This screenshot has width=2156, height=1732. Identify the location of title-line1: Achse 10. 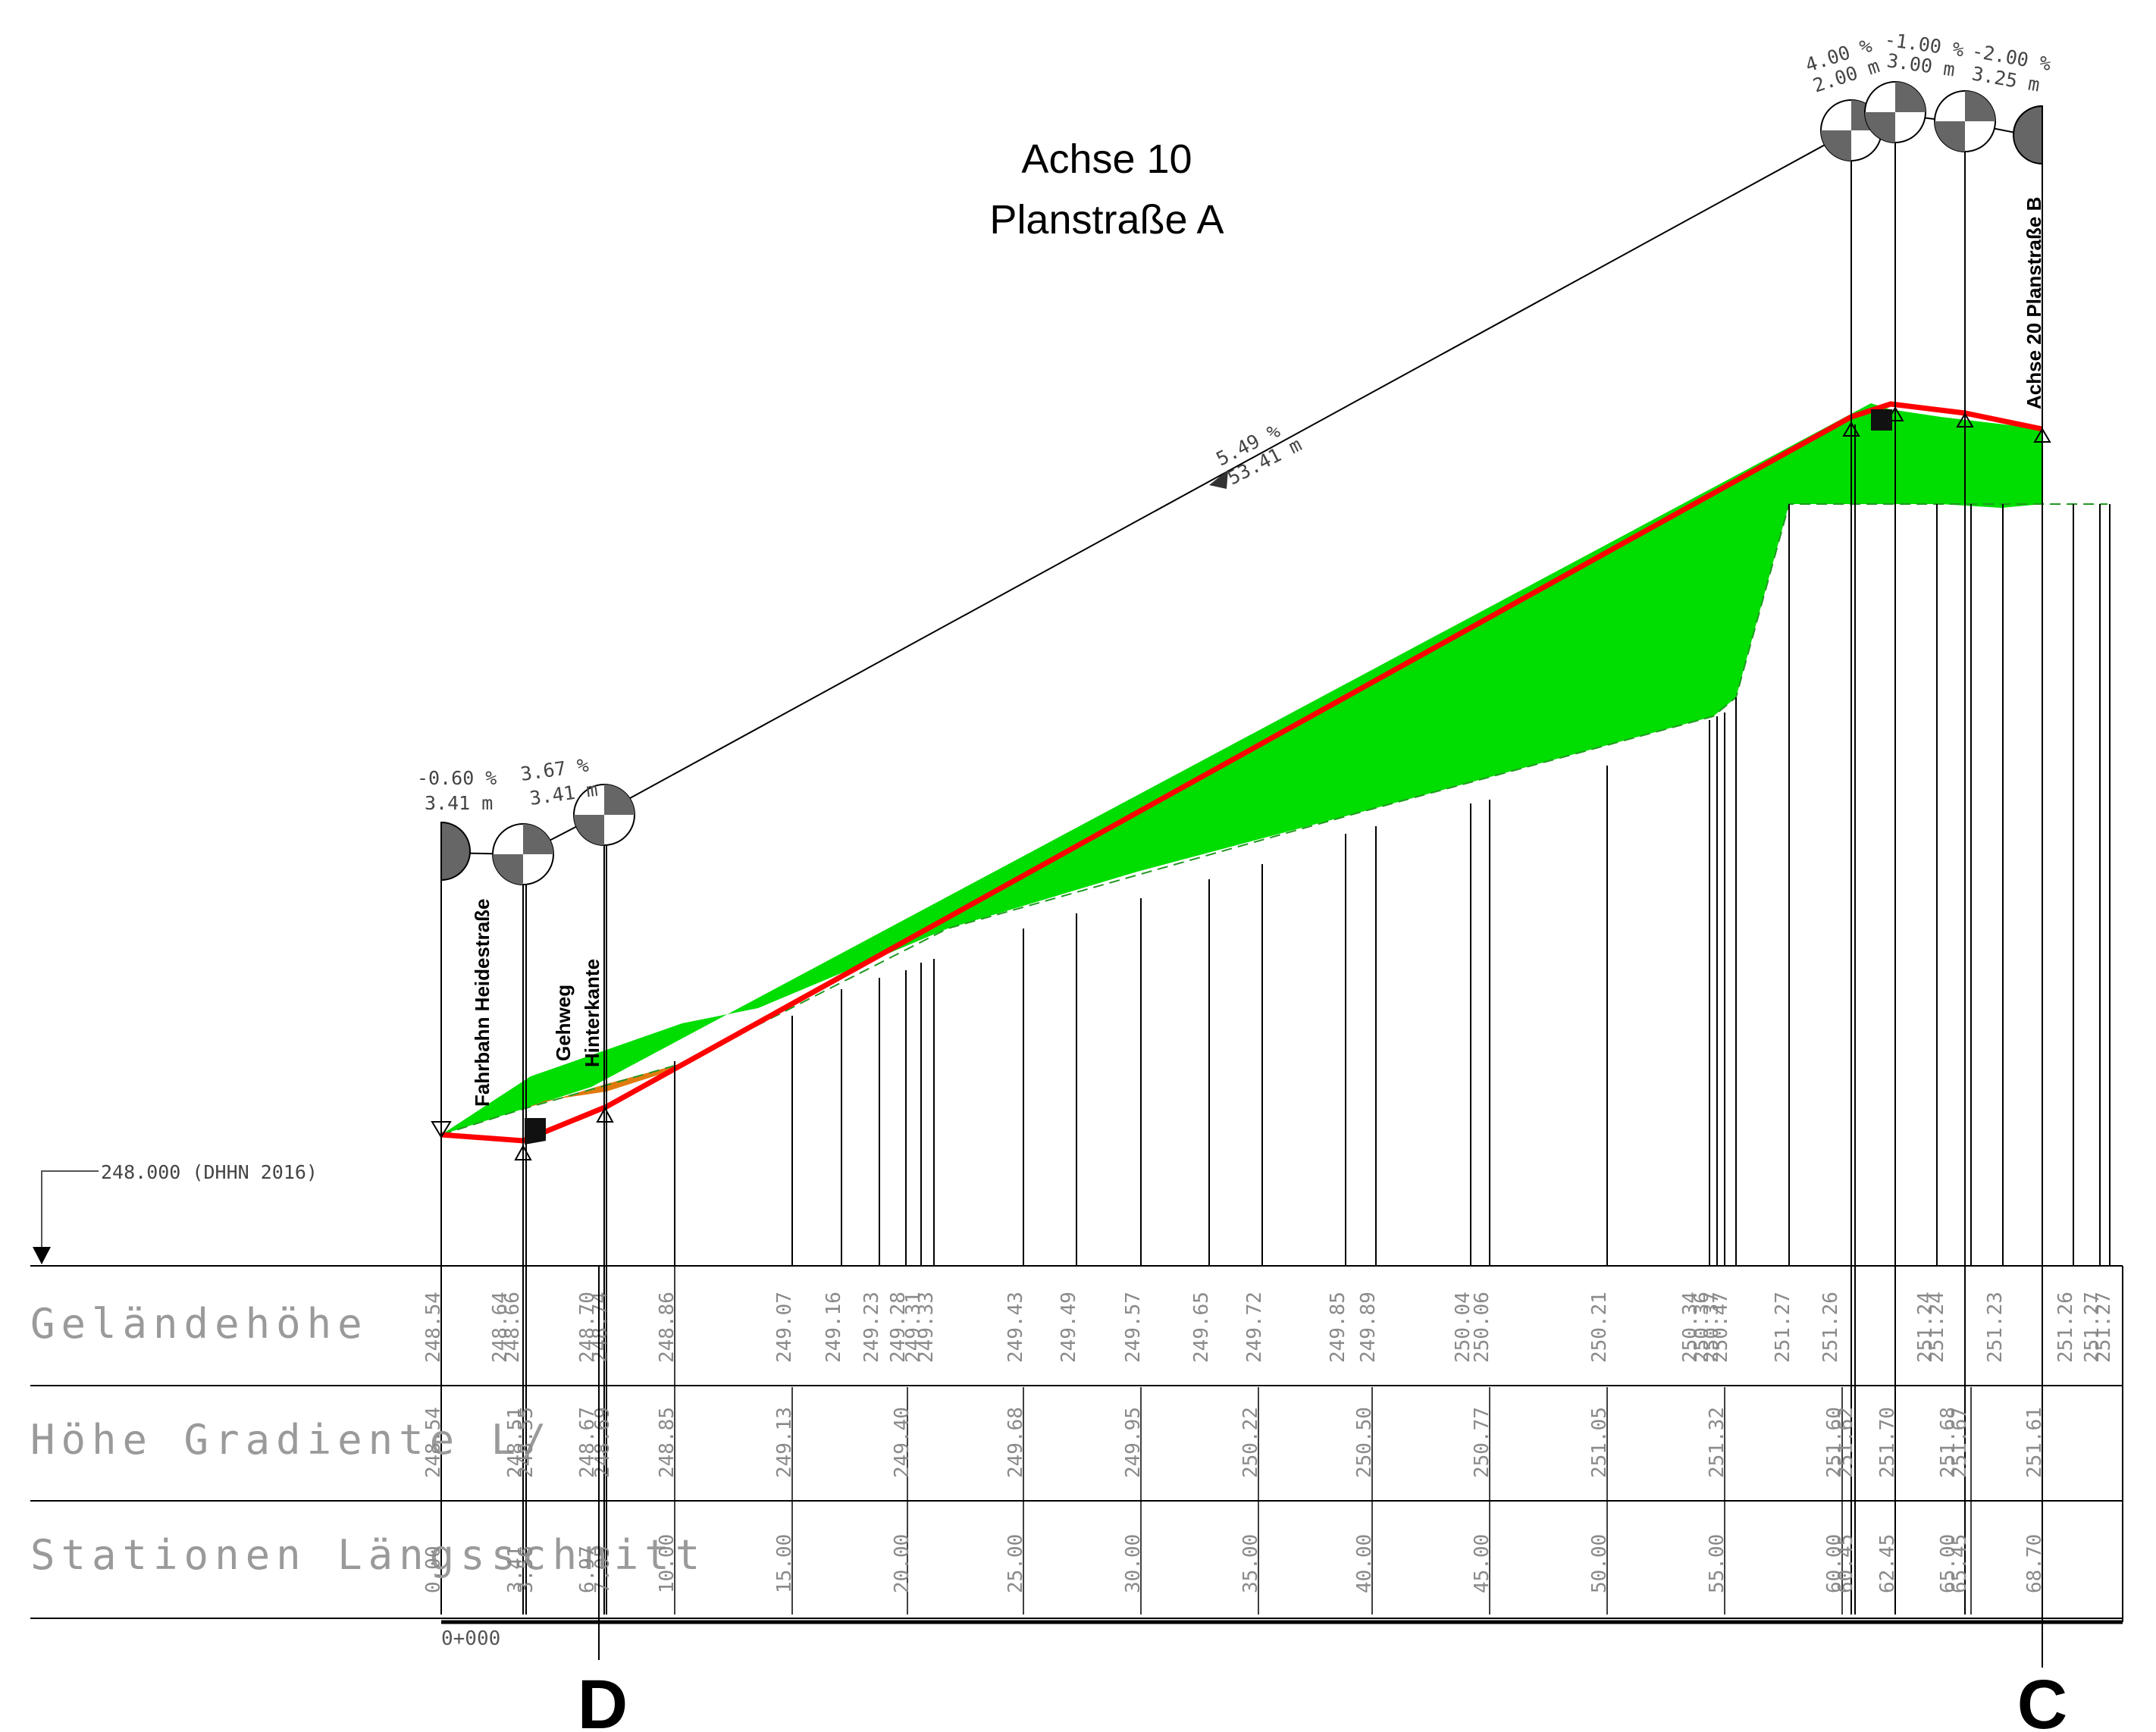
(1106, 159).